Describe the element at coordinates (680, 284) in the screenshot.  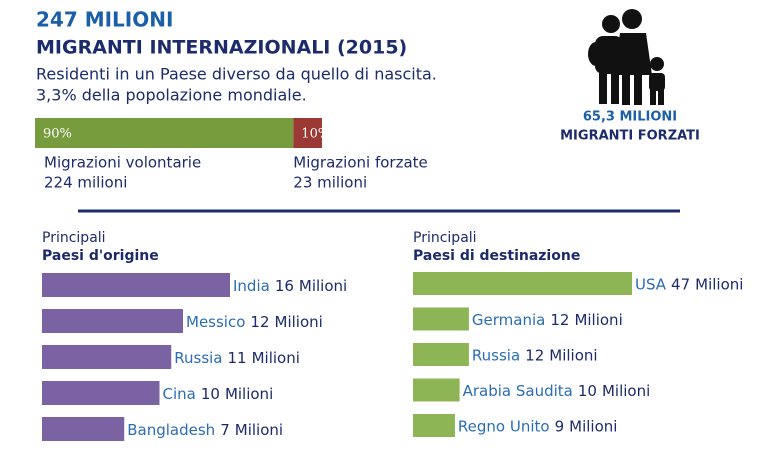
I see `value-label: 47` at that location.